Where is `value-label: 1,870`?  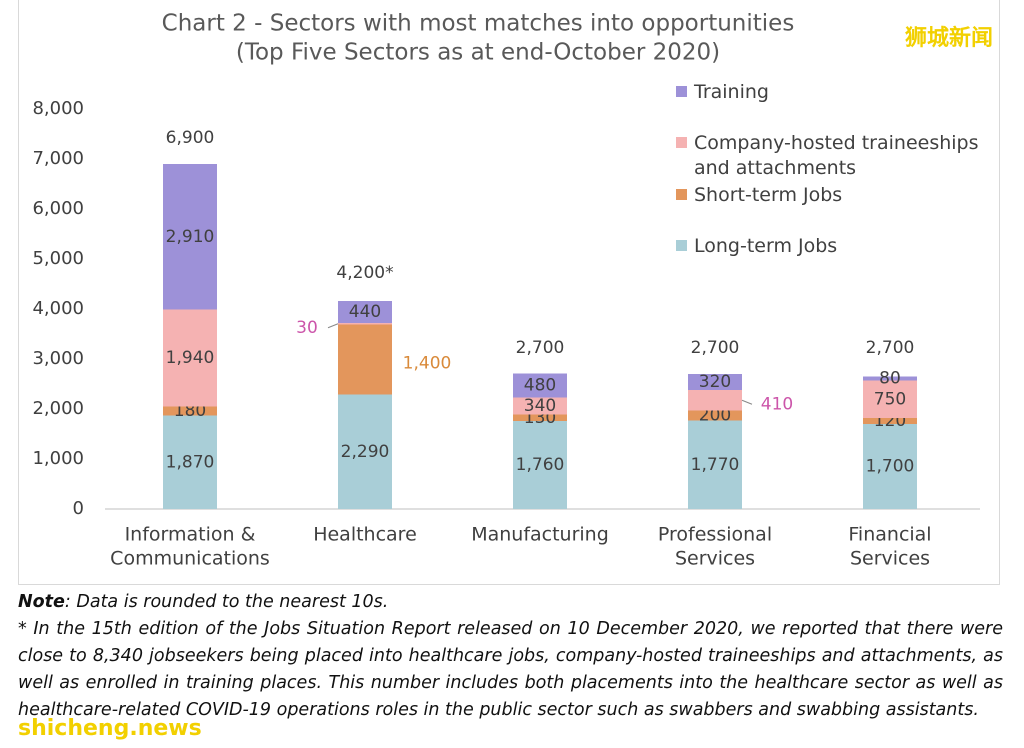
value-label: 1,870 is located at coordinates (190, 462).